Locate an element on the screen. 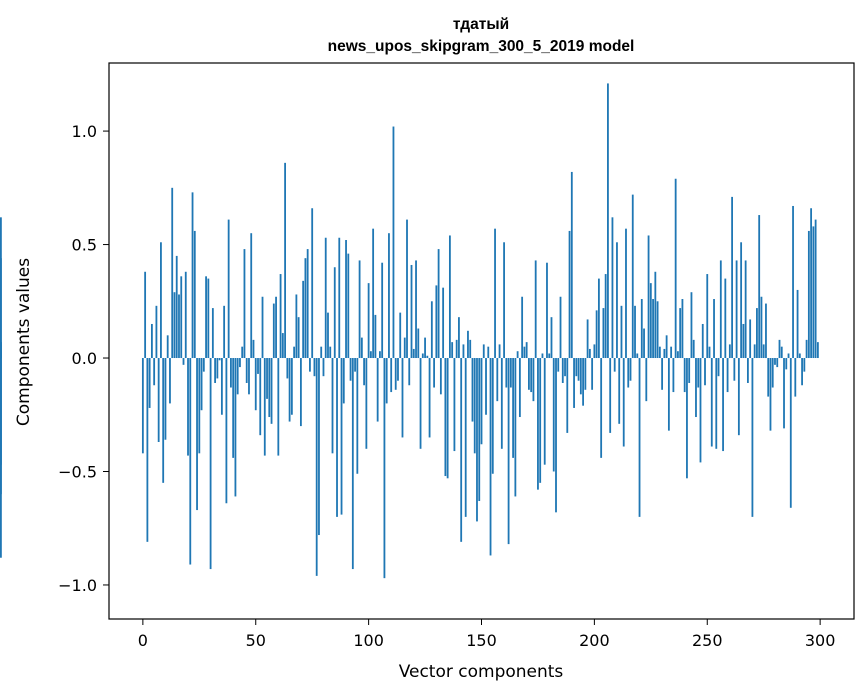 The height and width of the screenshot is (700, 867). chart-subtitle: news_upos_skipgram_300_5_2019 model is located at coordinates (481, 46).